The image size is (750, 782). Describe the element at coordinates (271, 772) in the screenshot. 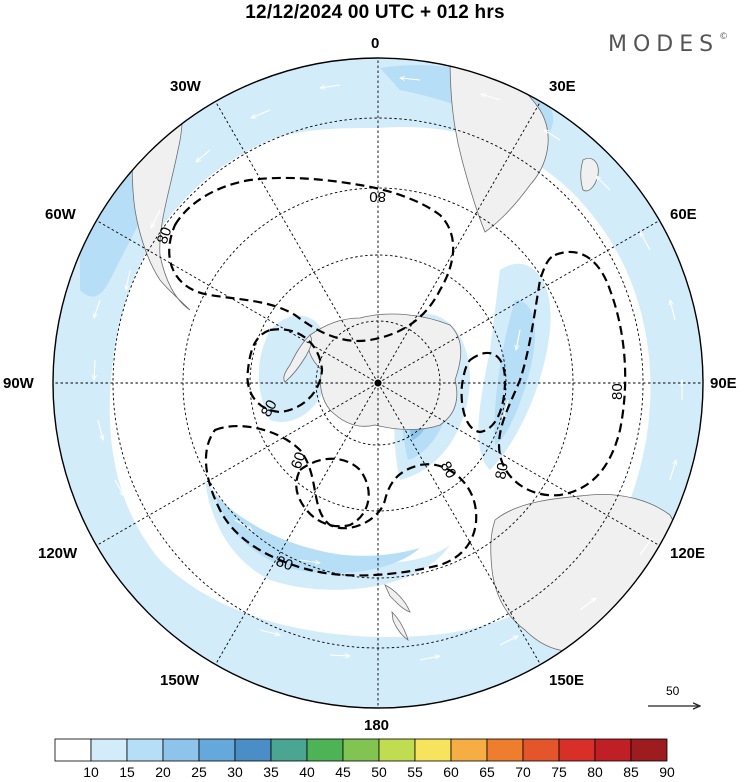

I see `colorbar-tick-label: 35` at that location.